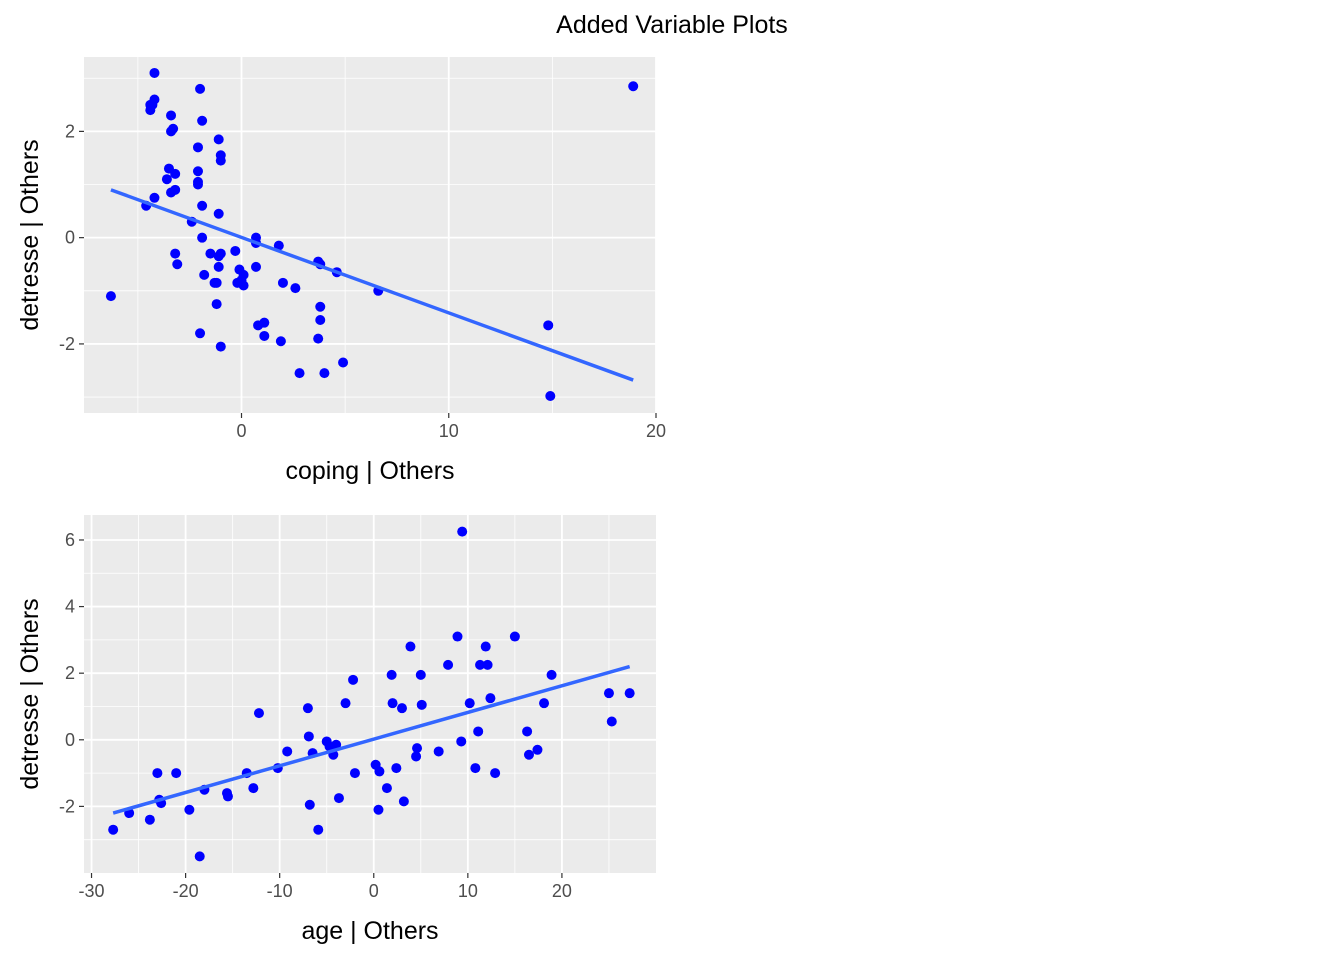 Image resolution: width=1344 pixels, height=960 pixels. What do you see at coordinates (672, 25) in the screenshot?
I see `figure-title: Added Variable Plots` at bounding box center [672, 25].